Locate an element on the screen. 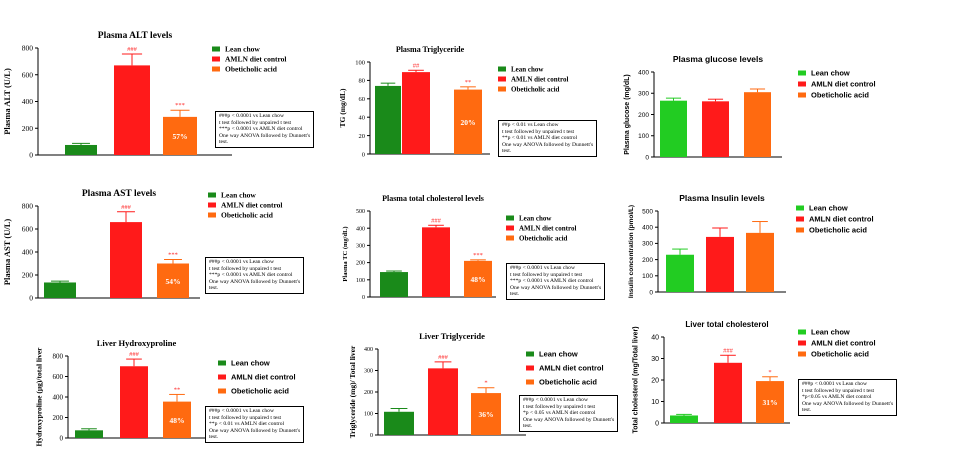 The image size is (958, 461). significance-label: * is located at coordinates (485, 383).